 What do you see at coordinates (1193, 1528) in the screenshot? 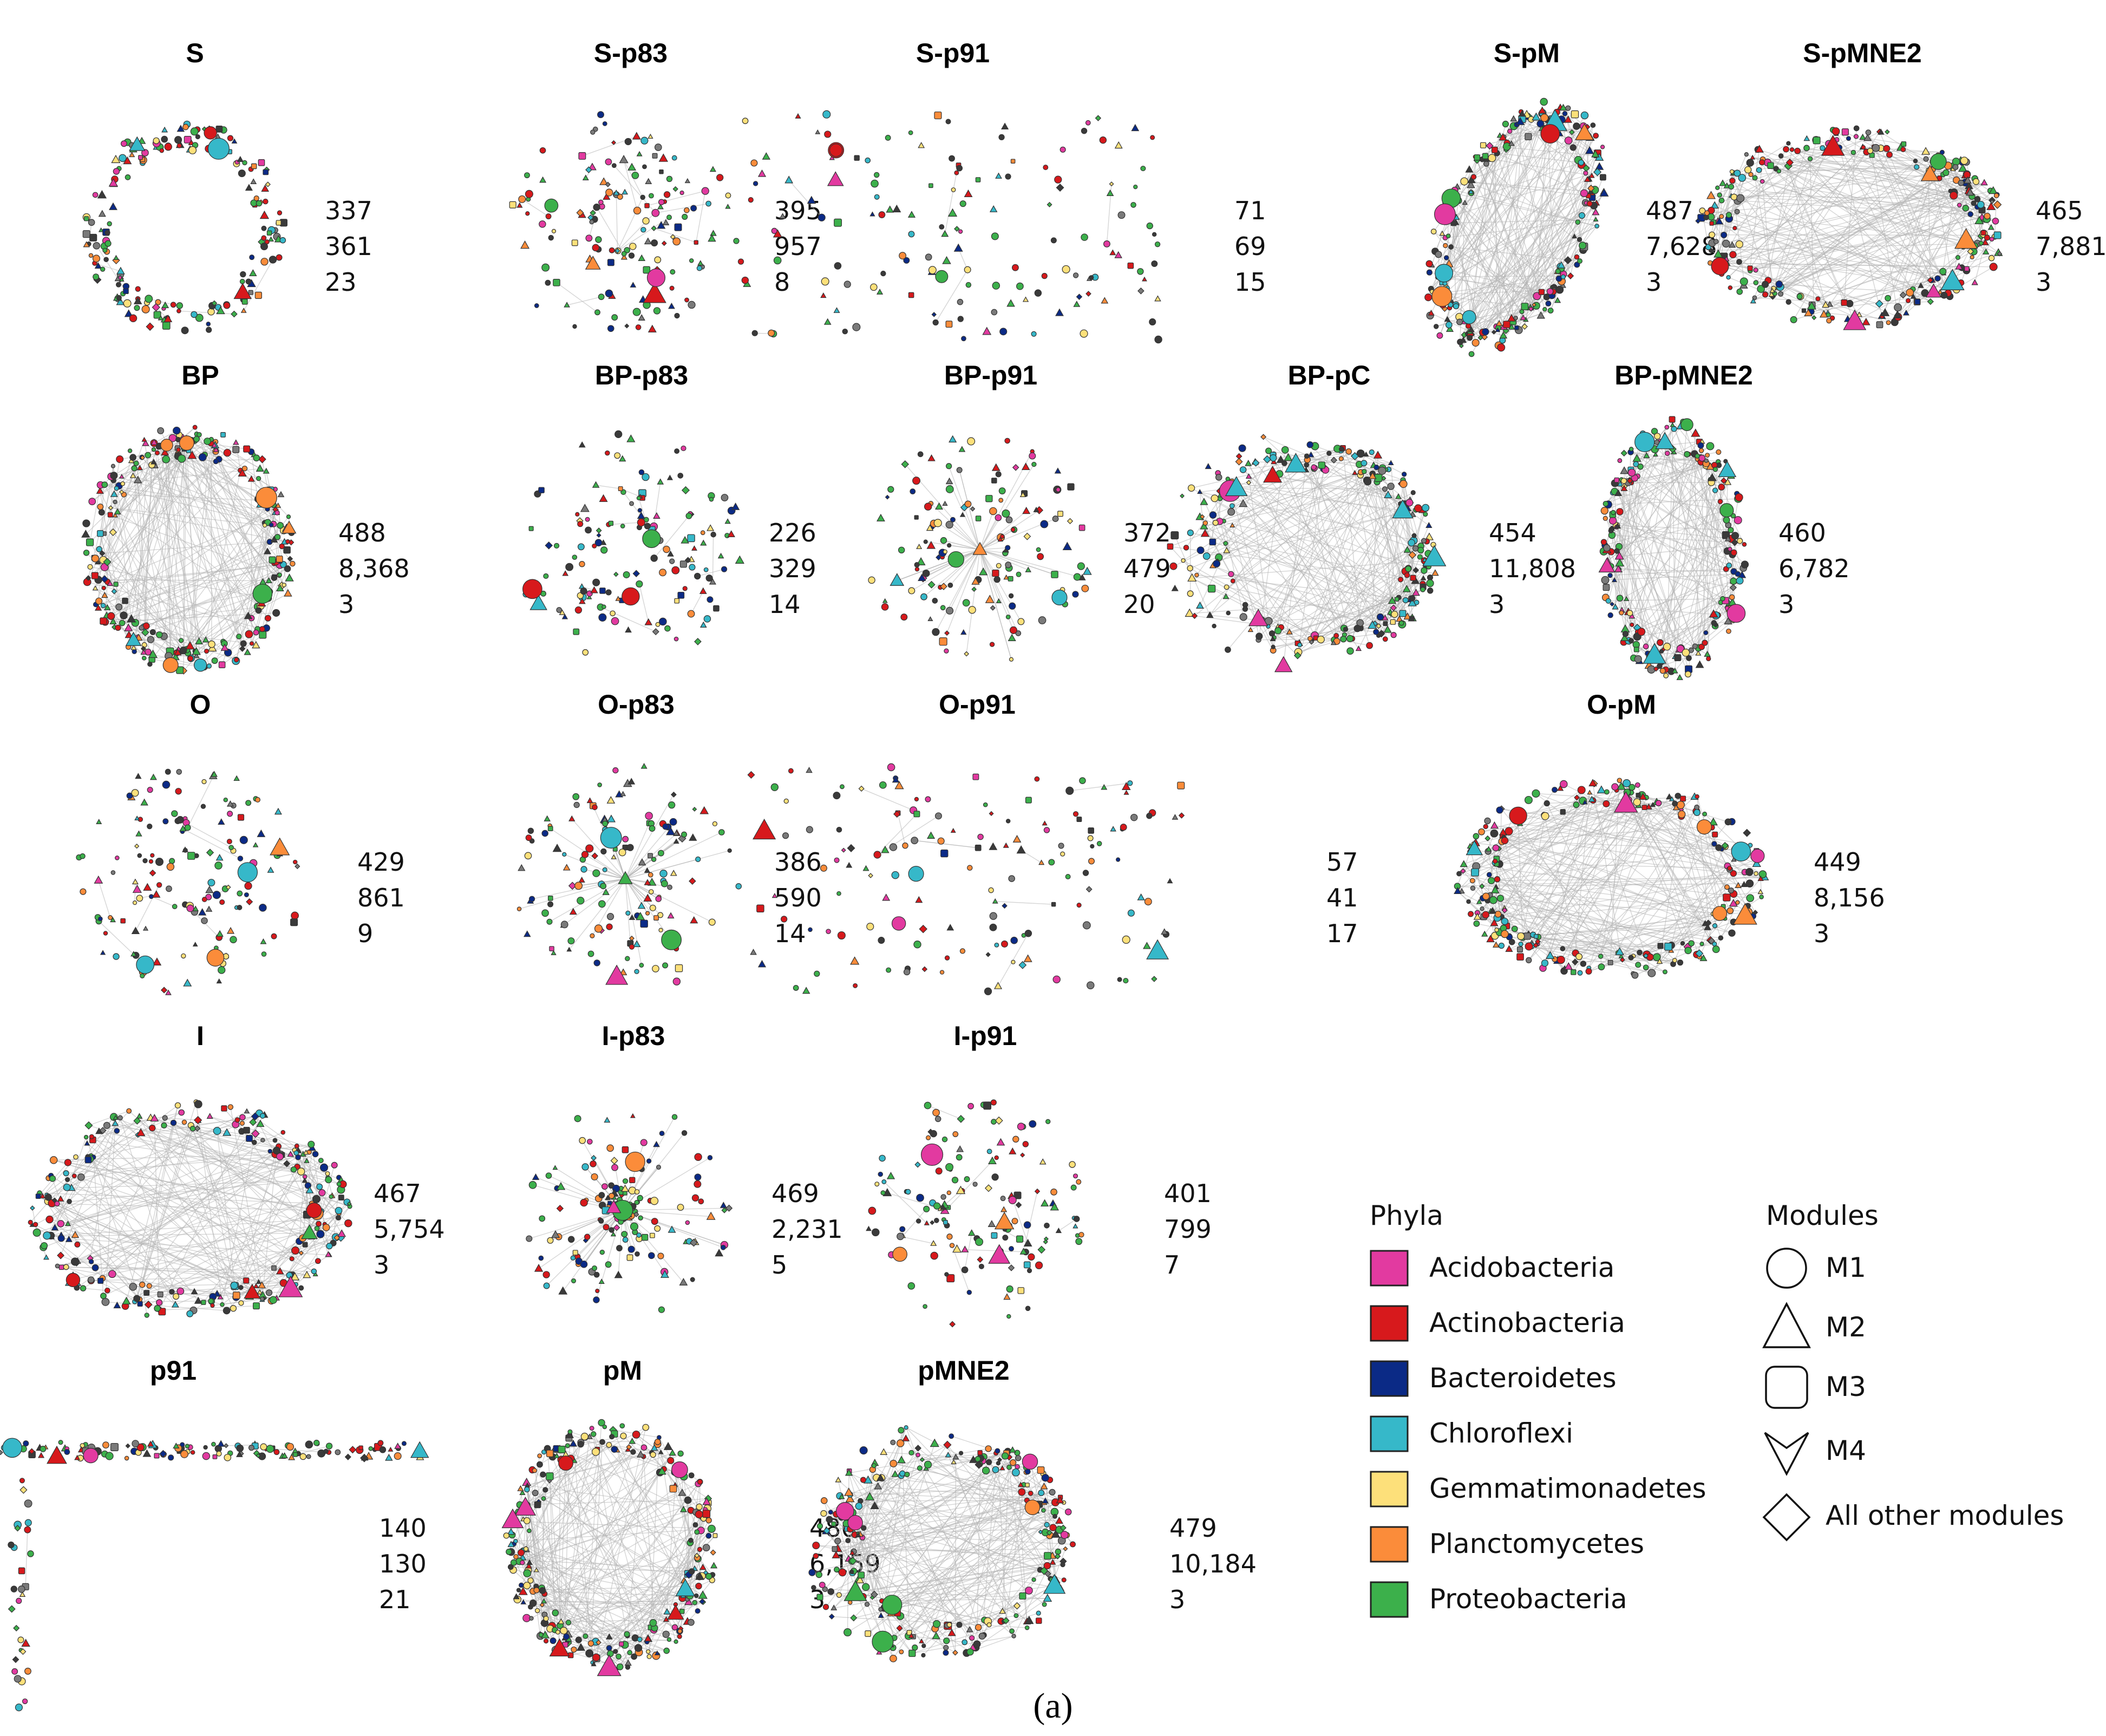
I see `node-count: 479` at bounding box center [1193, 1528].